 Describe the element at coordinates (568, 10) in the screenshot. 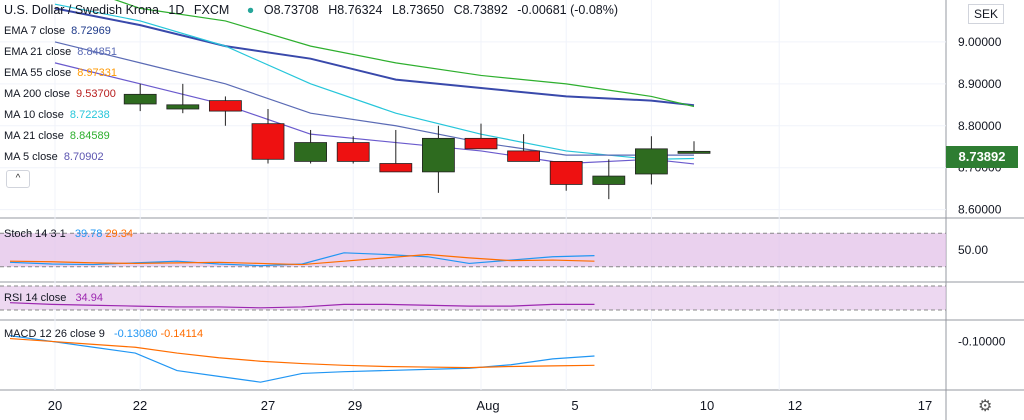

I see `ohlc-change: -0.00681 (-0.08%)` at that location.